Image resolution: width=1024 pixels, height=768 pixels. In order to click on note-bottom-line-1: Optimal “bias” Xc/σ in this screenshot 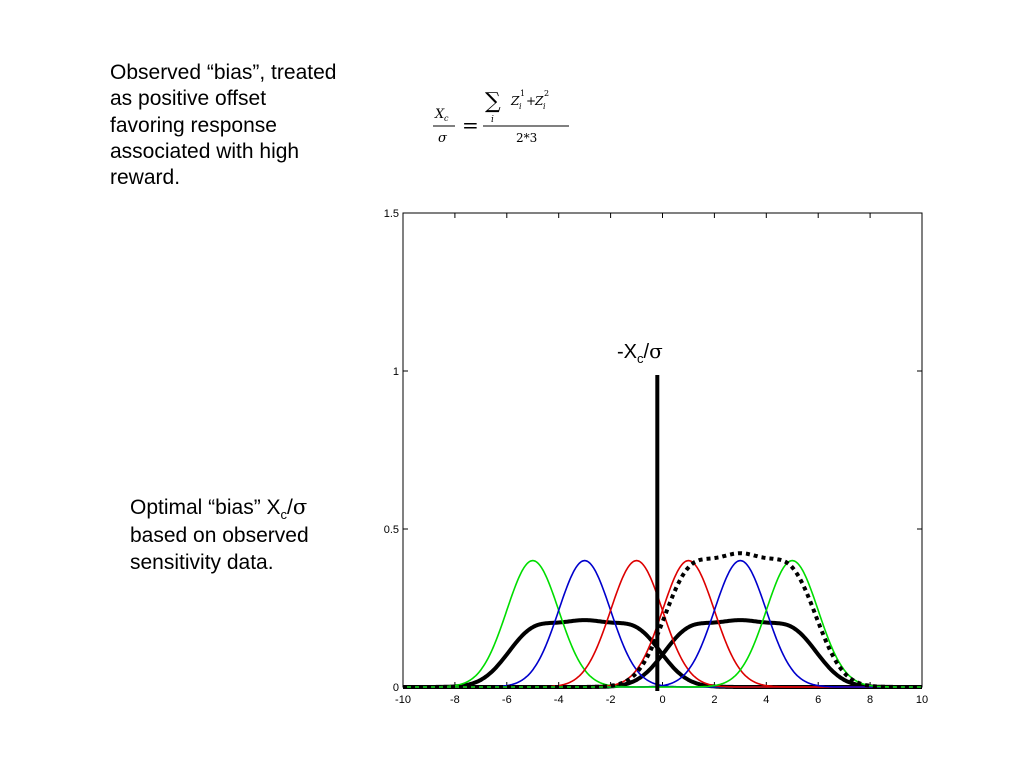, I will do `click(260, 508)`.